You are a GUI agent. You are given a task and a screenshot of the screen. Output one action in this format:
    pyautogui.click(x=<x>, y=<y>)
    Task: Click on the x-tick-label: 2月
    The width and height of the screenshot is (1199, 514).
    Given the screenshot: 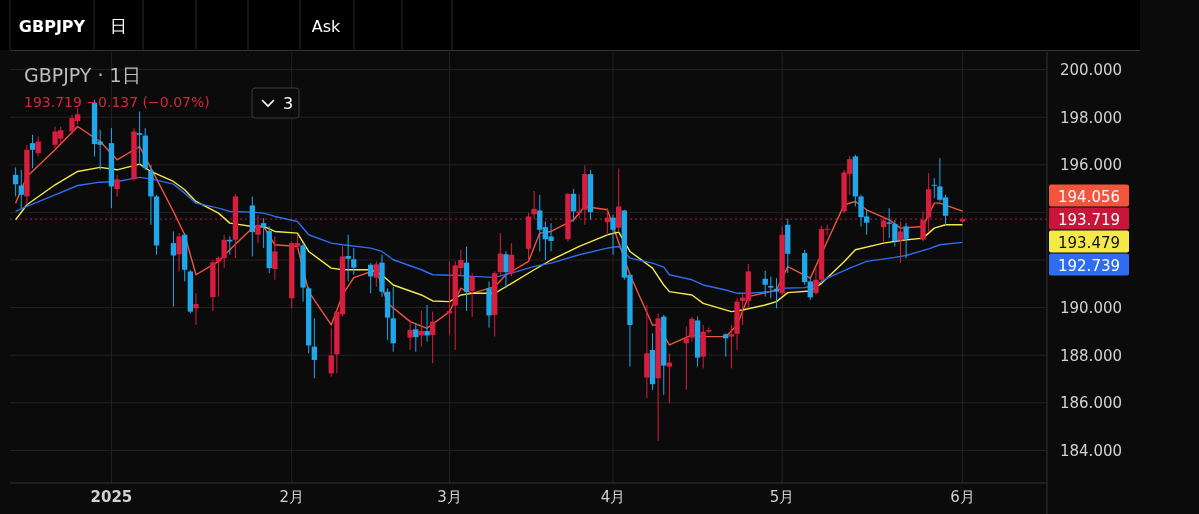 What is the action you would take?
    pyautogui.click(x=292, y=497)
    